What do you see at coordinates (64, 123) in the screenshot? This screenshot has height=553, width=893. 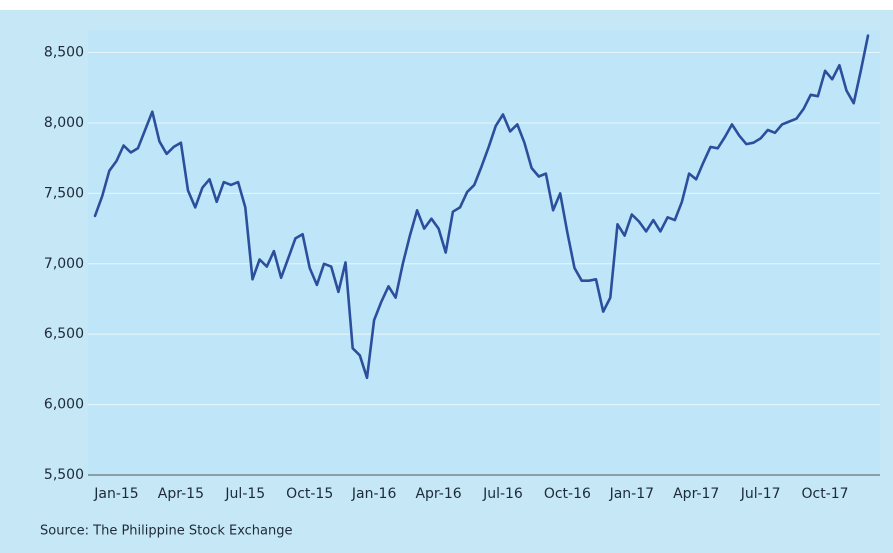 I see `y-tick-label: 8,000` at bounding box center [64, 123].